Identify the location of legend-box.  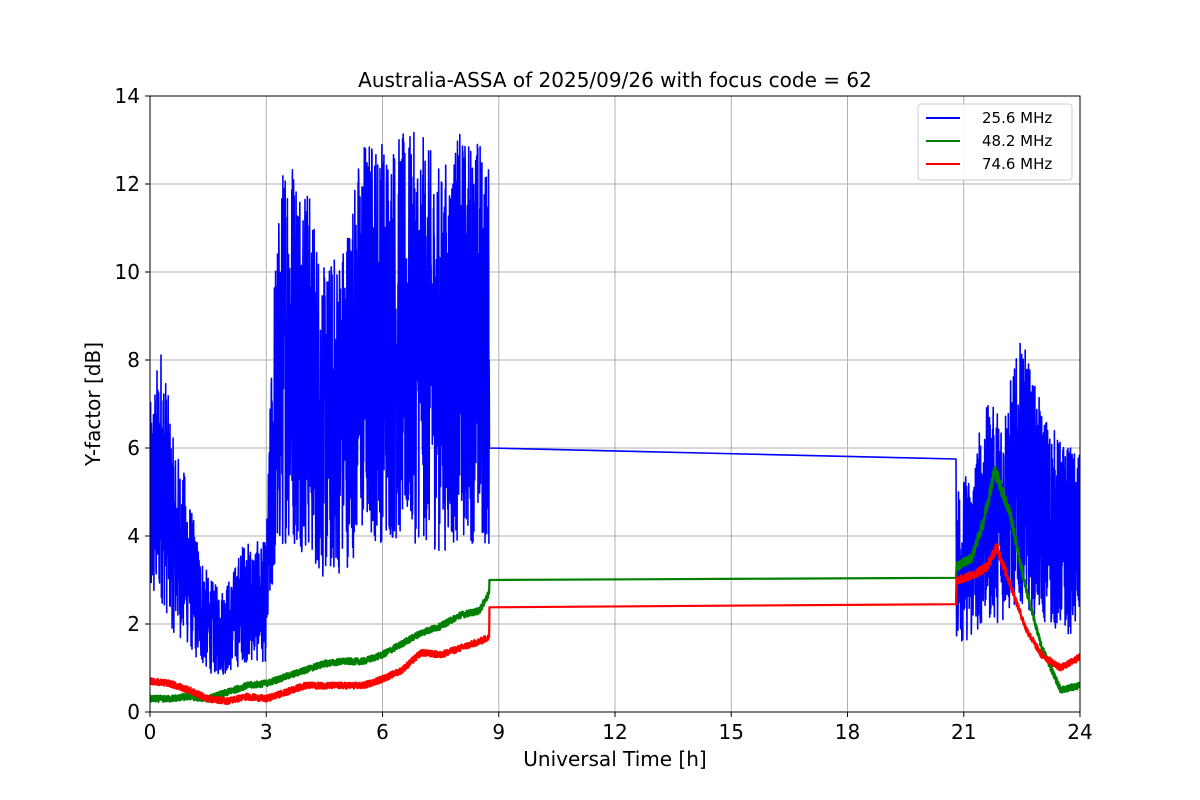
(995, 142).